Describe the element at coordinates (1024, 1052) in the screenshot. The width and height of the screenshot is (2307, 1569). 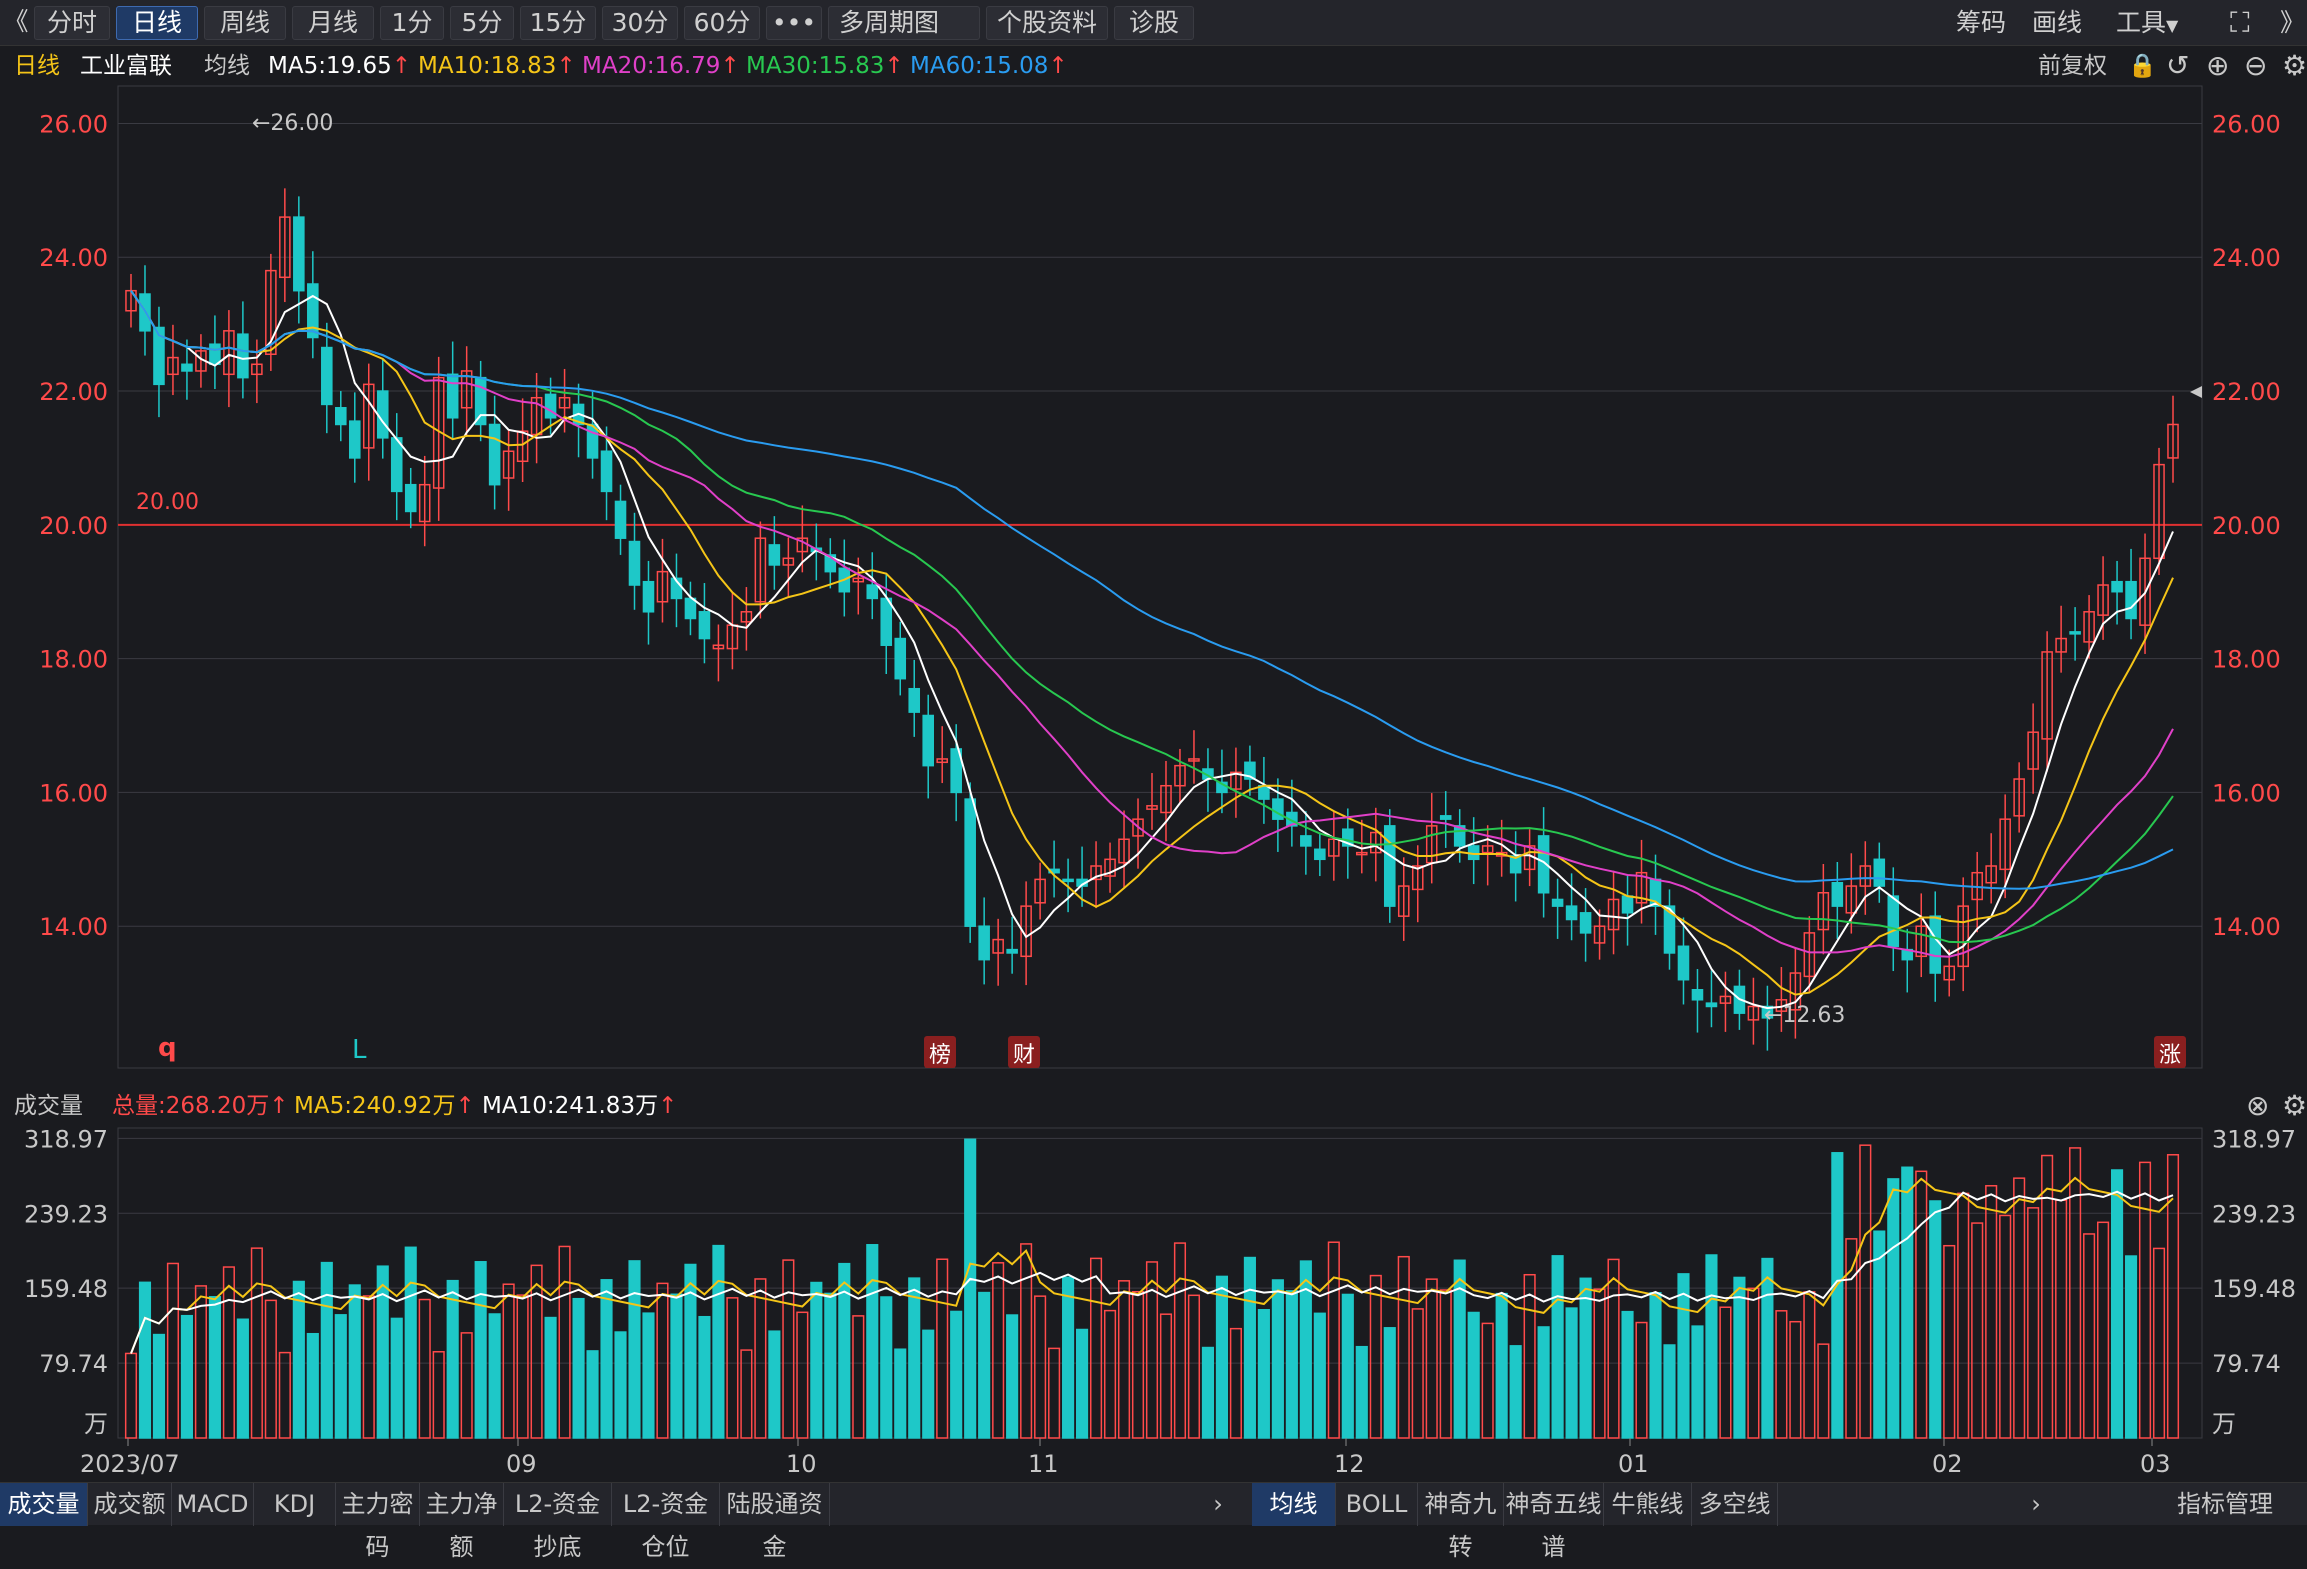
I see `mark-finance-bg` at that location.